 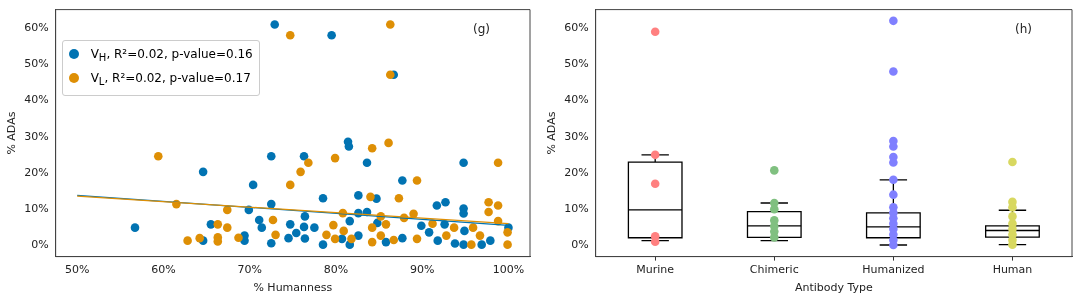 What do you see at coordinates (36, 136) in the screenshot?
I see `y-tick-label: 30%` at bounding box center [36, 136].